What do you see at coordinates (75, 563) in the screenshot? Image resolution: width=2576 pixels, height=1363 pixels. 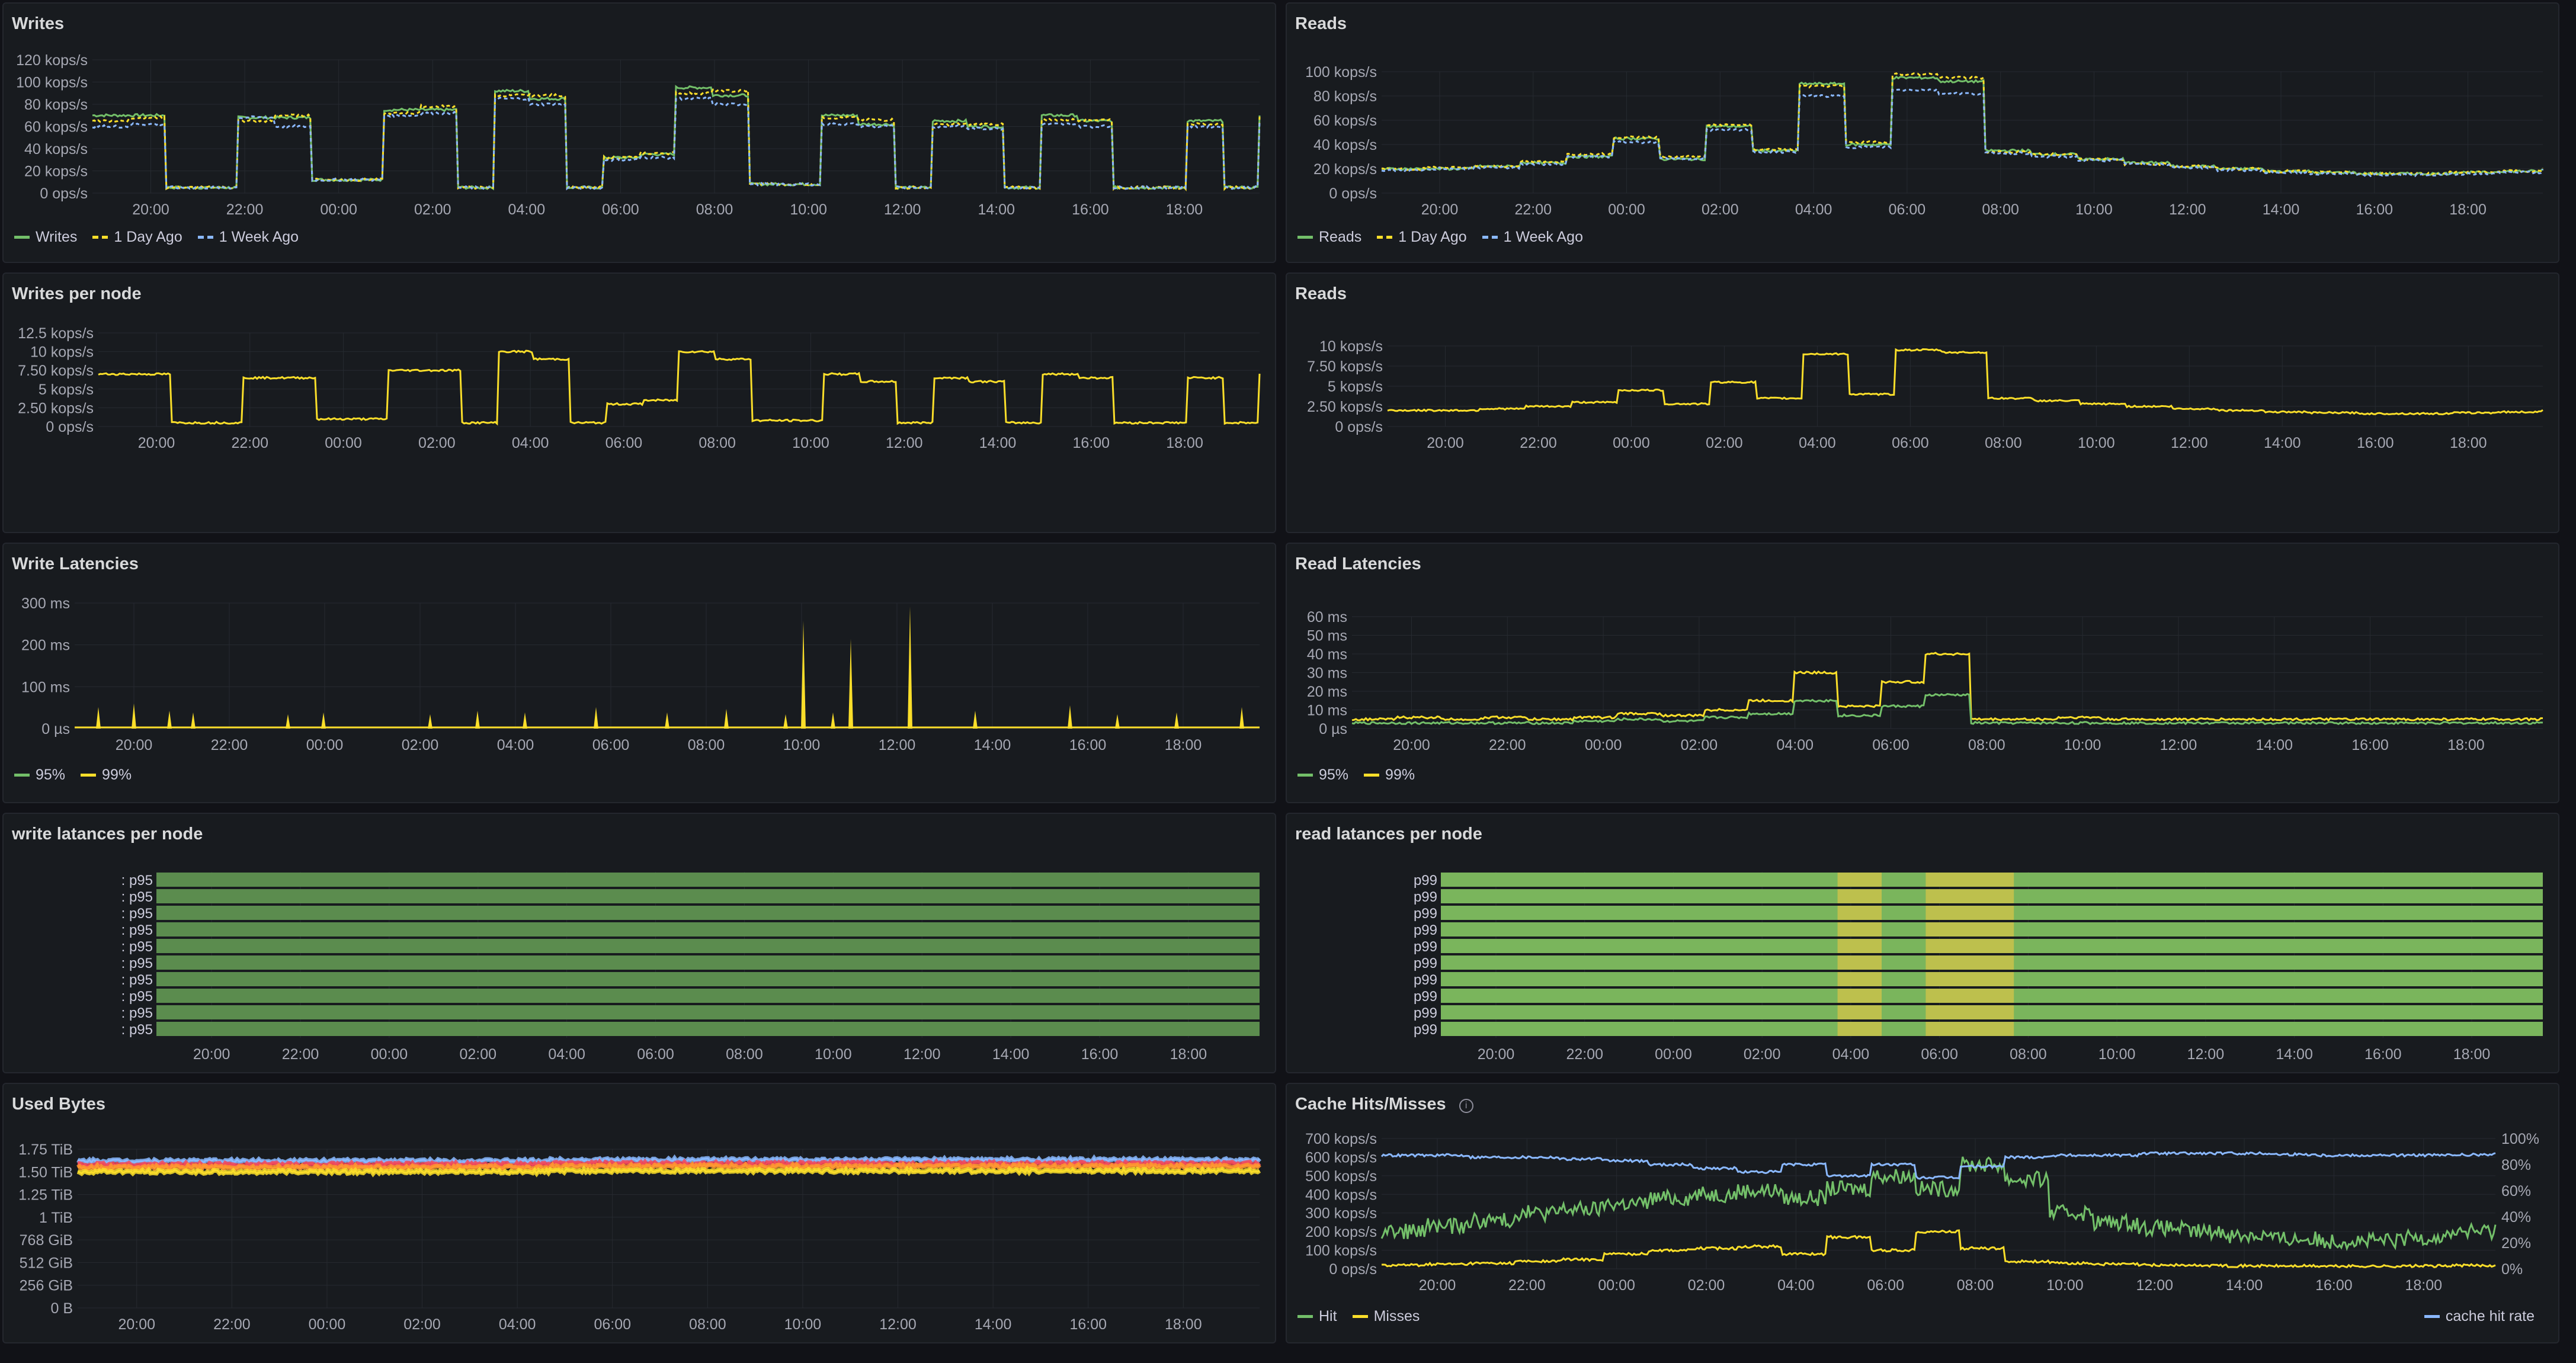 I see `panel-title: Write Latencies` at bounding box center [75, 563].